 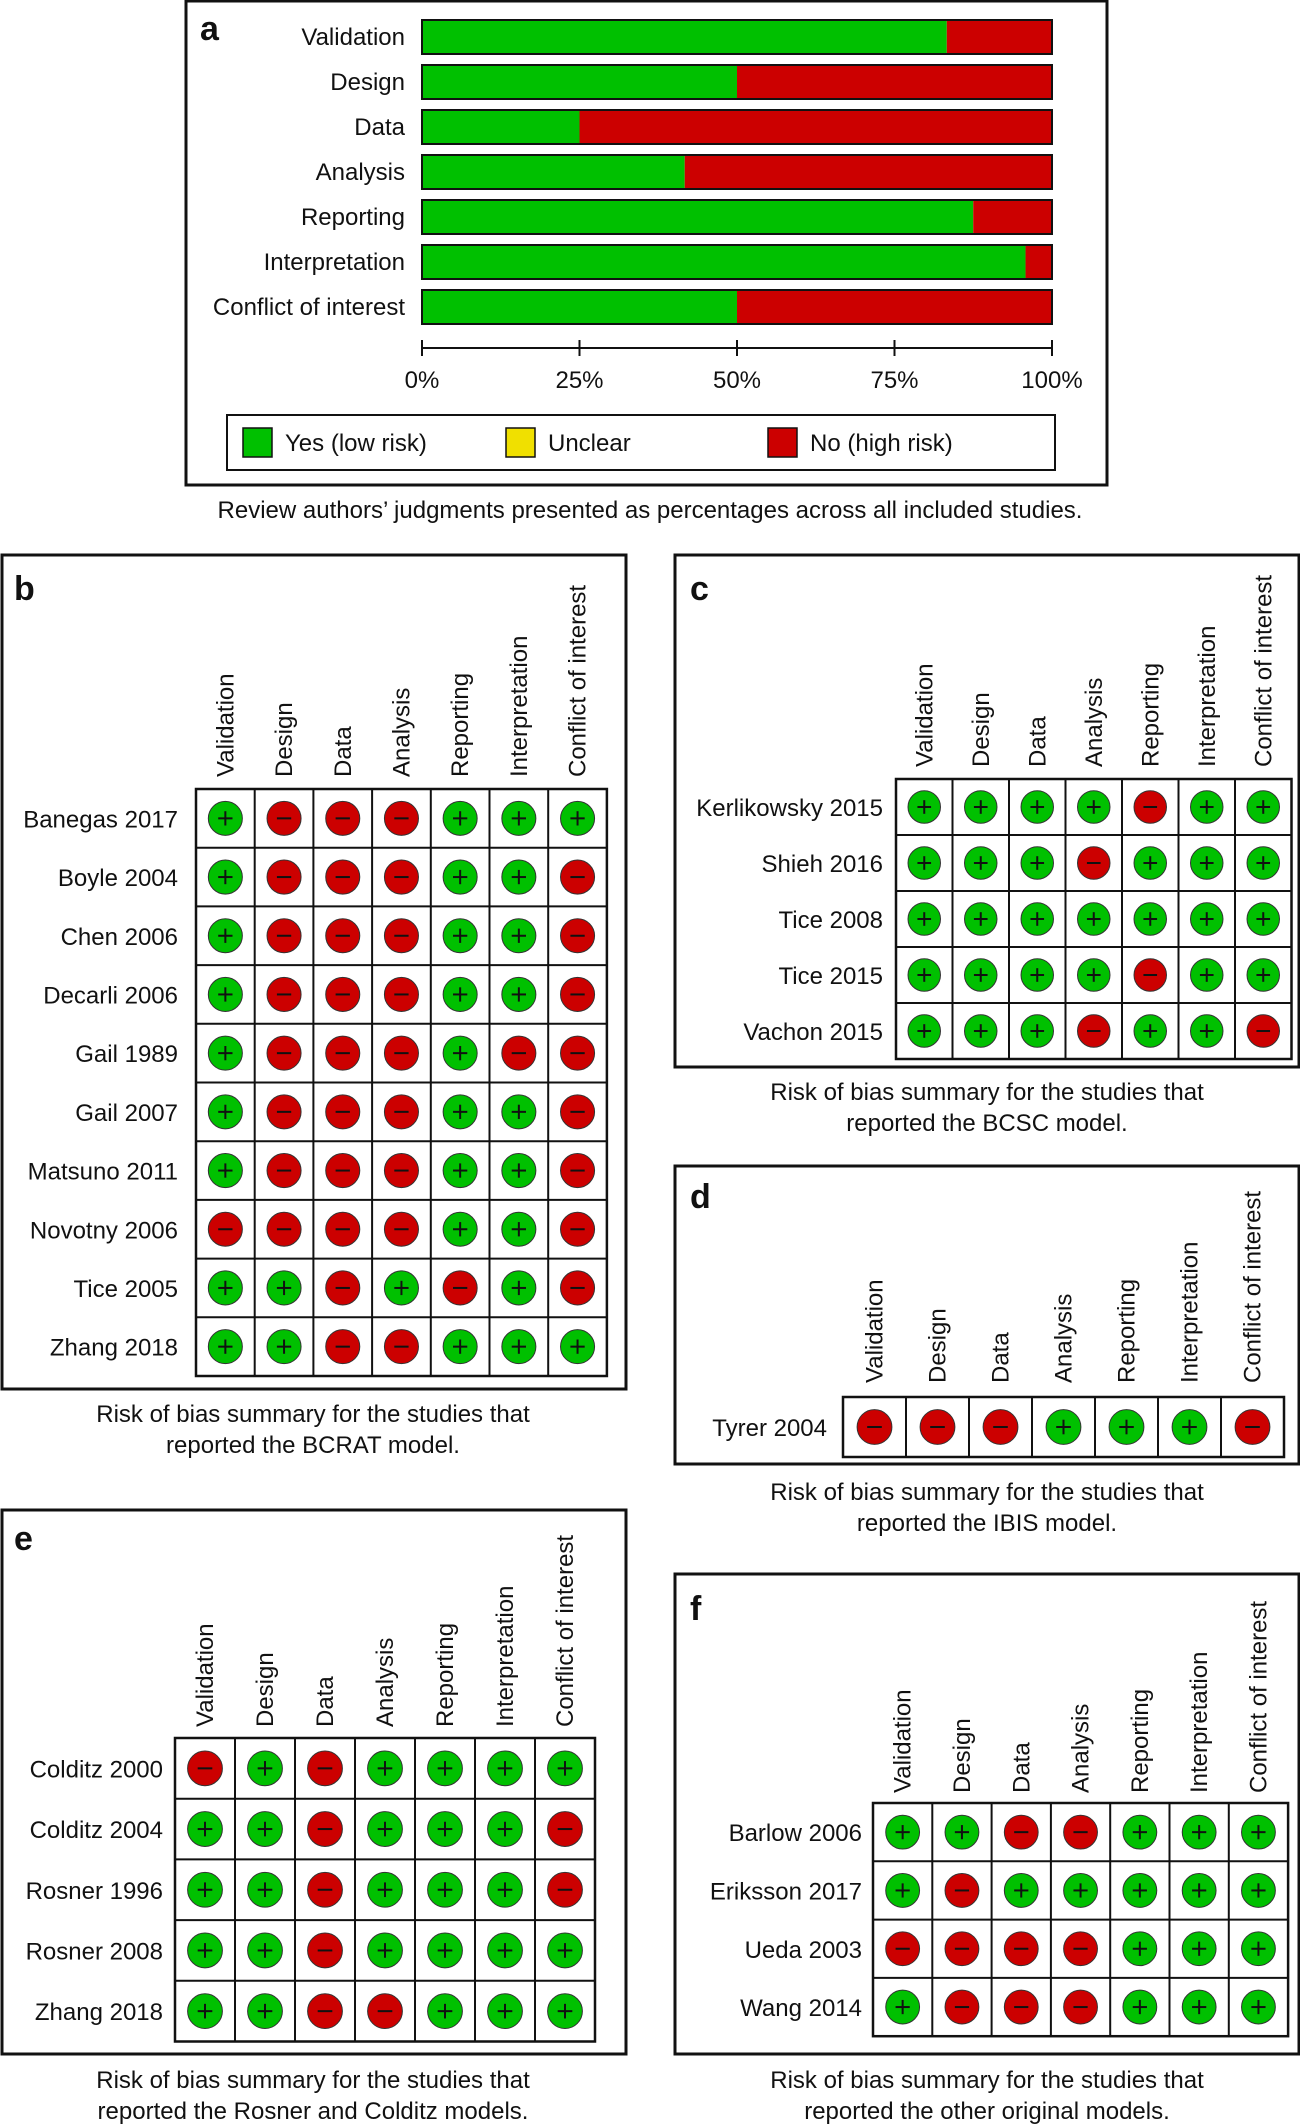 What do you see at coordinates (803, 1950) in the screenshot?
I see `study-label: Ueda 2003` at bounding box center [803, 1950].